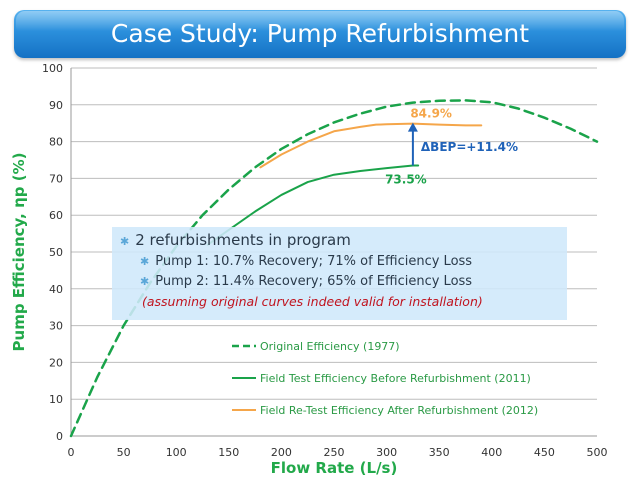 This screenshot has width=640, height=480. Describe the element at coordinates (406, 180) in the screenshot. I see `label-before-bep: 73.5%` at that location.